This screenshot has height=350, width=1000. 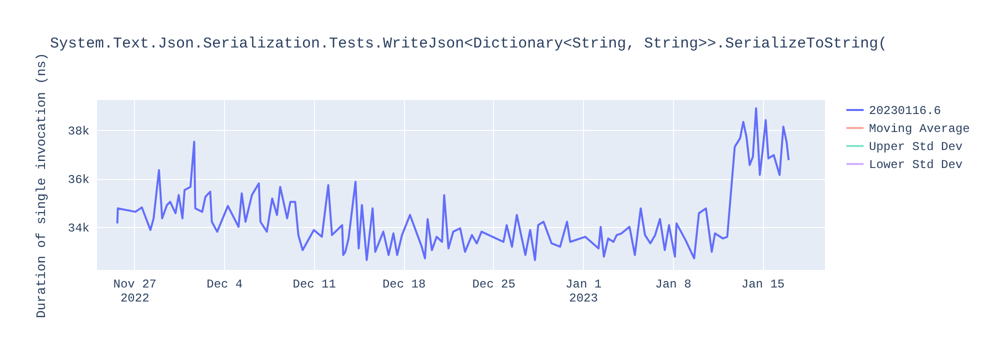 I want to click on x-tick-label: Dec 11, so click(x=314, y=285).